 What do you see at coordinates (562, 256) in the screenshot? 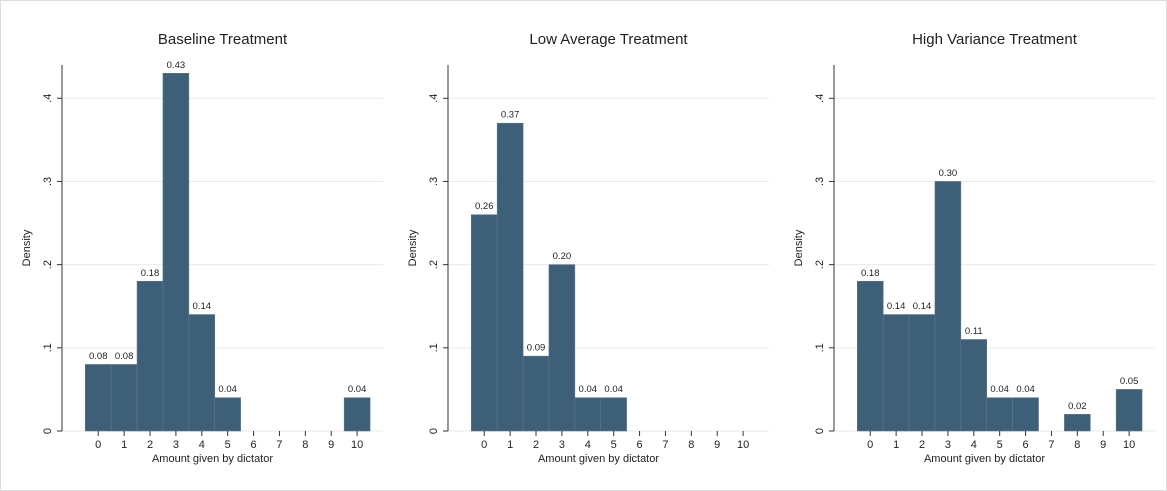
I see `value-label: 0.20` at bounding box center [562, 256].